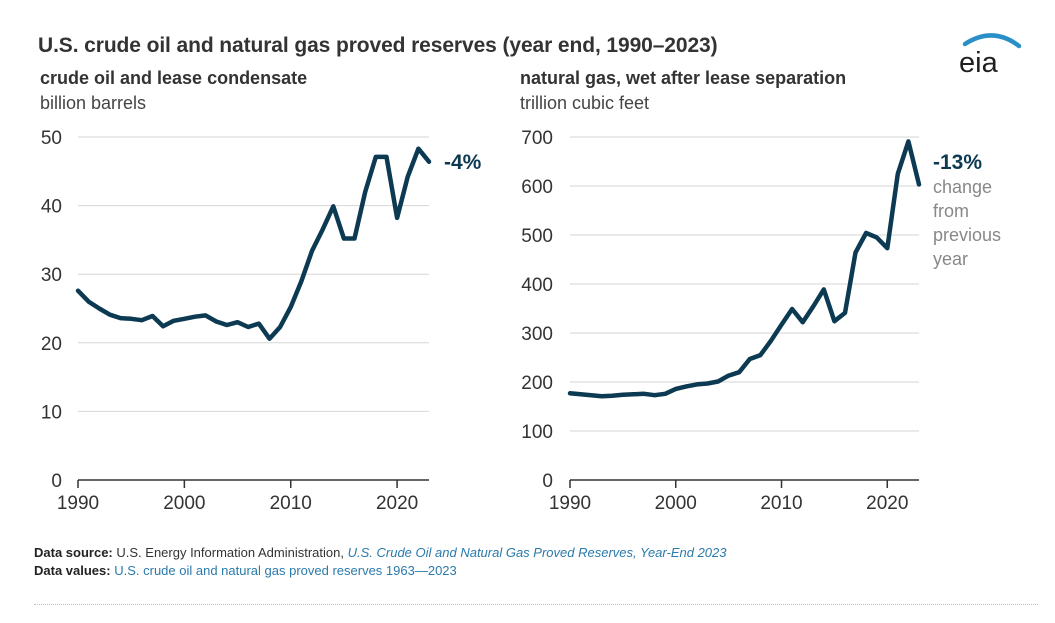  Describe the element at coordinates (72, 570) in the screenshot. I see `data-values-label: Data values:` at that location.